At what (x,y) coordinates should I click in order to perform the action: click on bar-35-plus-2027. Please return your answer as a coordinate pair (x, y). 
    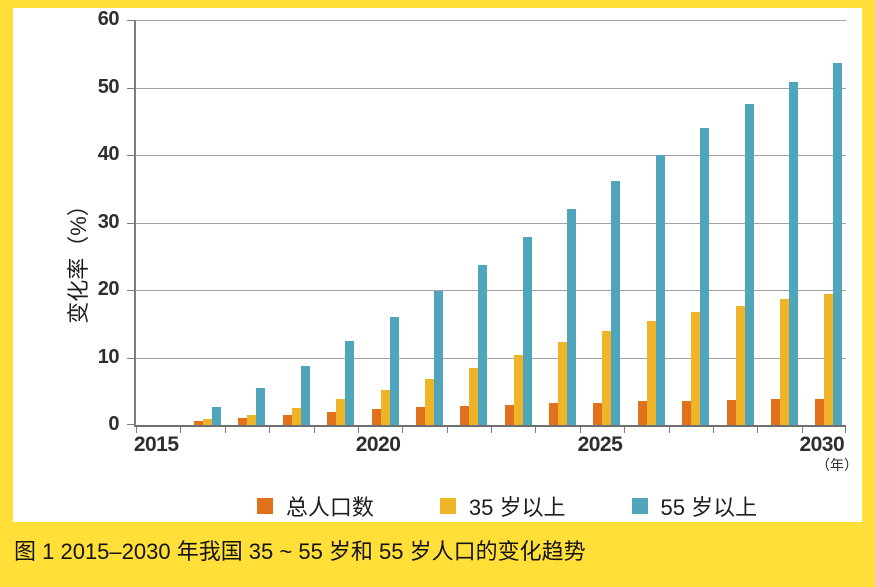
    Looking at the image, I should click on (696, 368).